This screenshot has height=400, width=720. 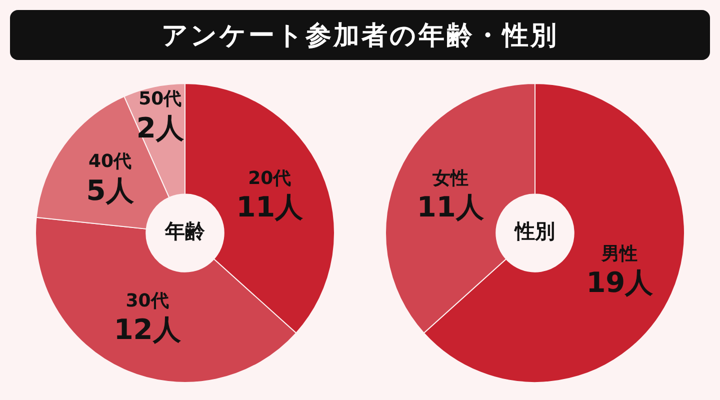 I want to click on text: 年齢, so click(x=185, y=231).